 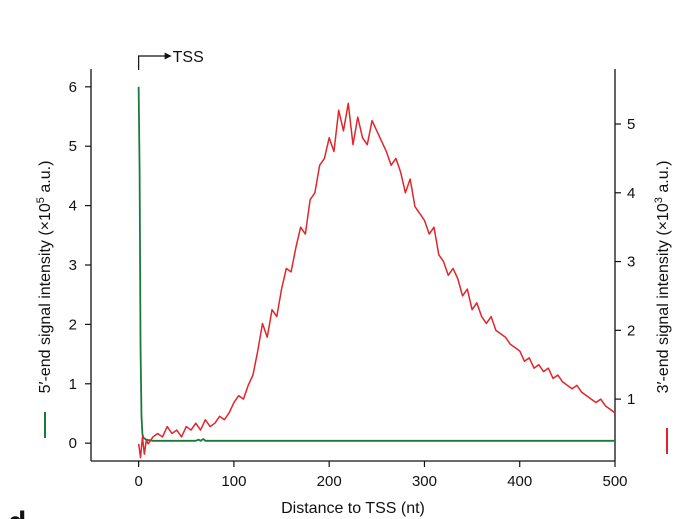 What do you see at coordinates (631, 399) in the screenshot?
I see `y-right-tick-label: 1` at bounding box center [631, 399].